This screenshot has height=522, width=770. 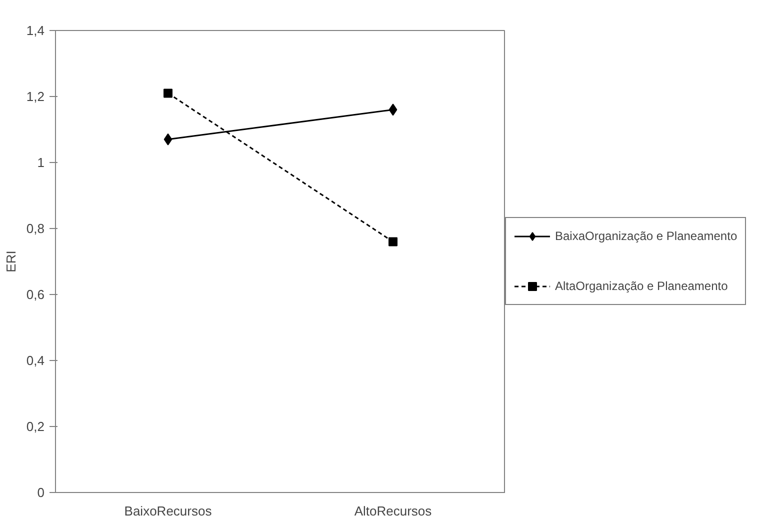 I want to click on y-tick-label: 0,6, so click(x=35, y=294).